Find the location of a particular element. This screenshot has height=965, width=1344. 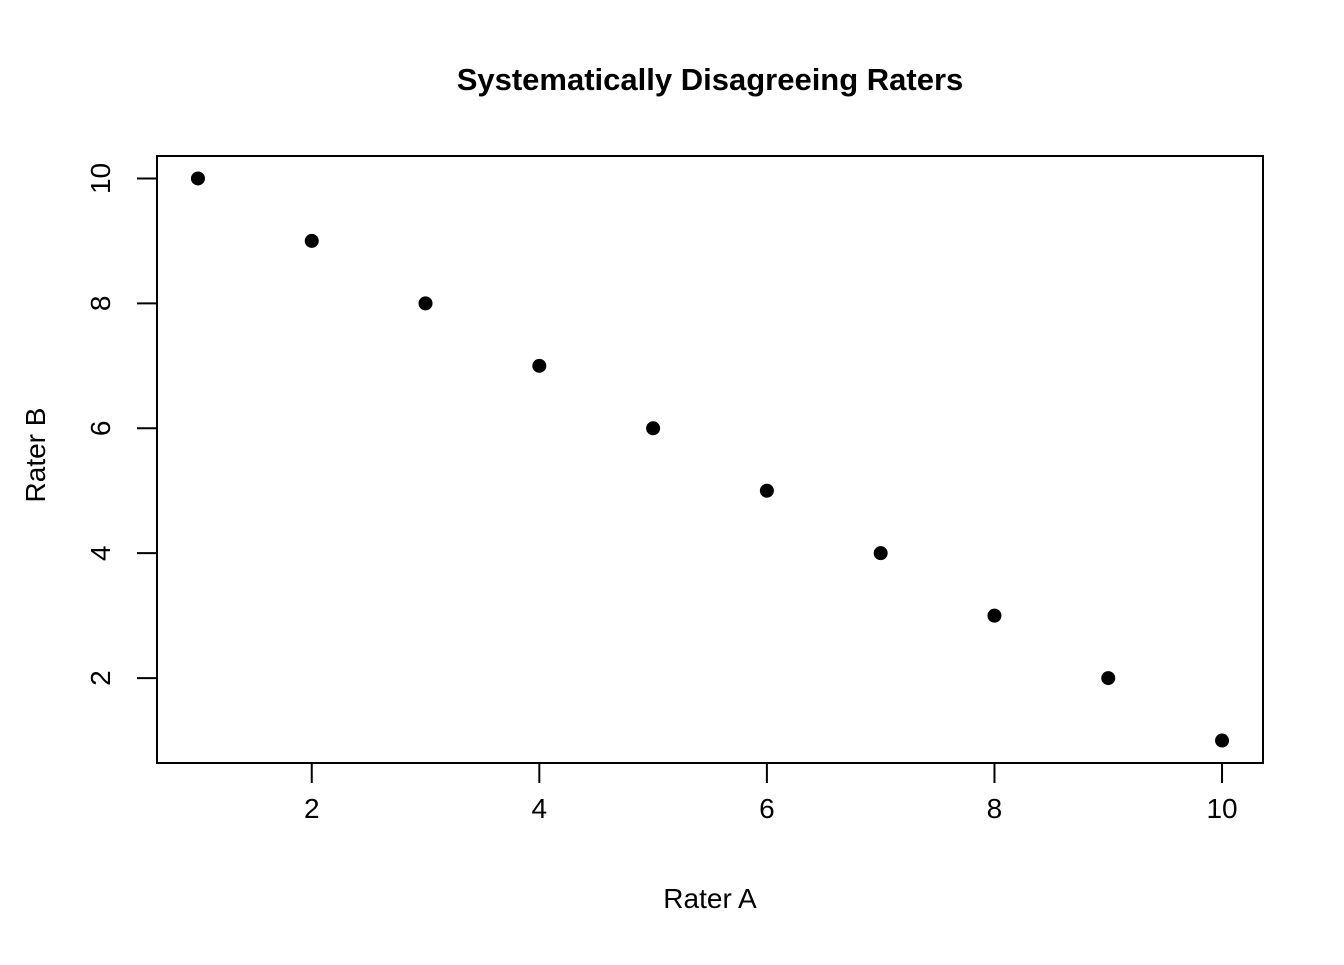

x-tick-label: 2 is located at coordinates (312, 808).